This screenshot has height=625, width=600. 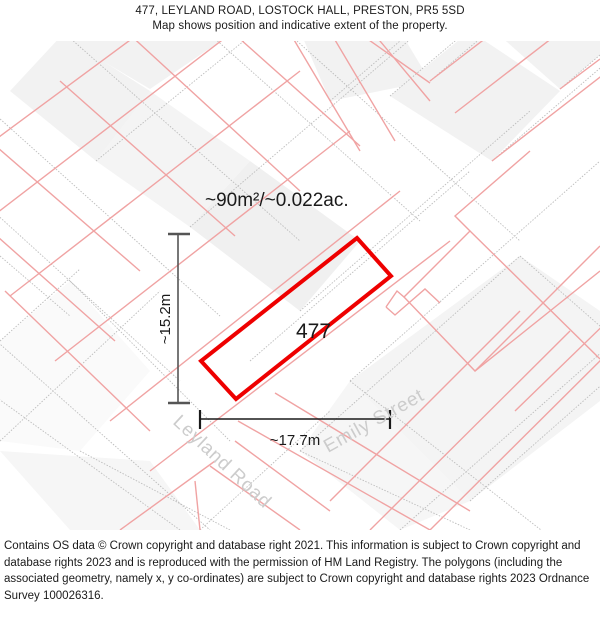 I want to click on plot-number-label: 477, so click(x=313, y=331).